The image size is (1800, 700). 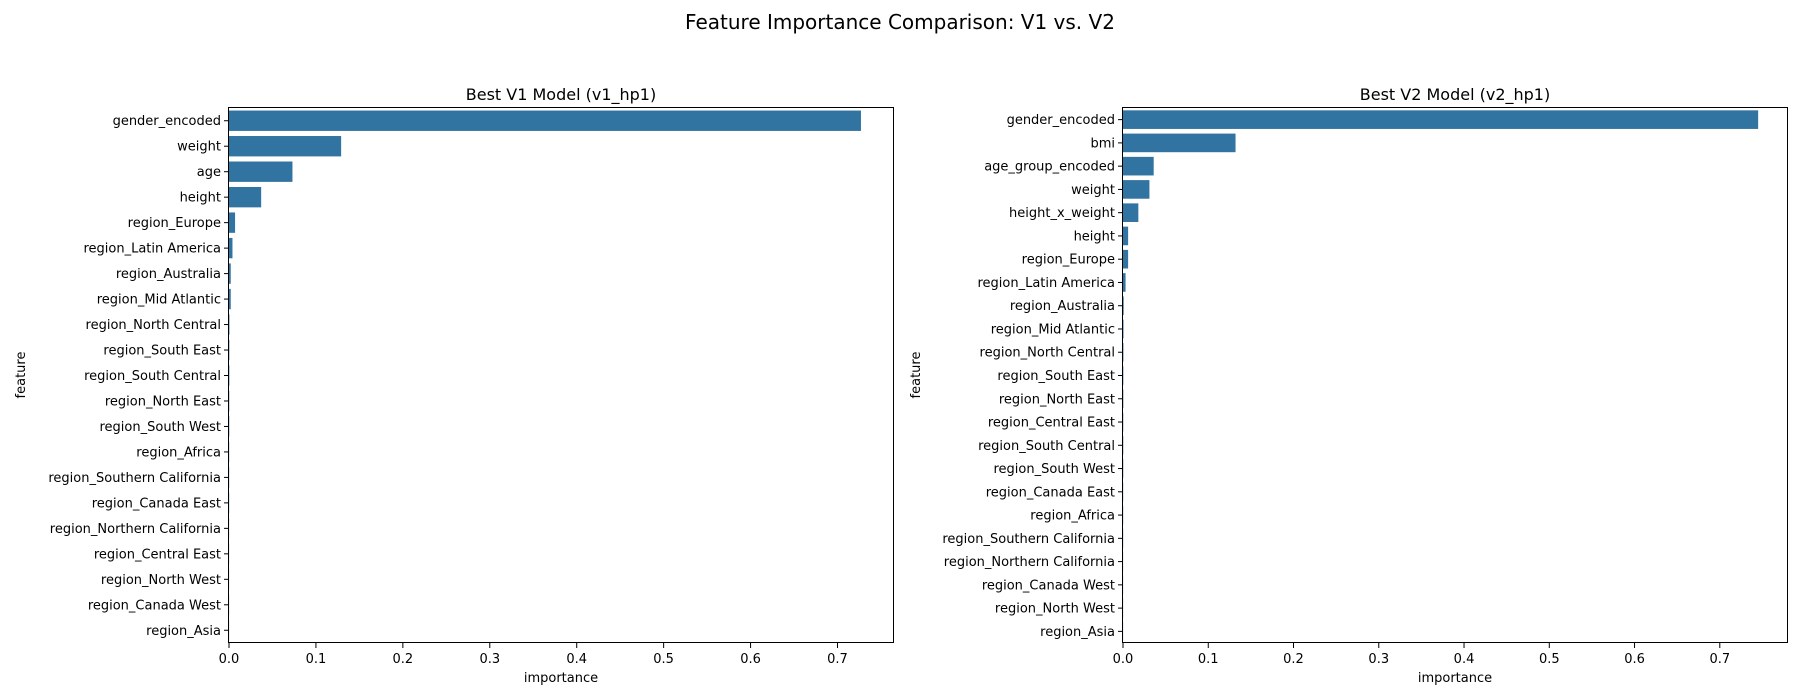 What do you see at coordinates (1634, 659) in the screenshot?
I see `v2-xtick-label-6: 0.6` at bounding box center [1634, 659].